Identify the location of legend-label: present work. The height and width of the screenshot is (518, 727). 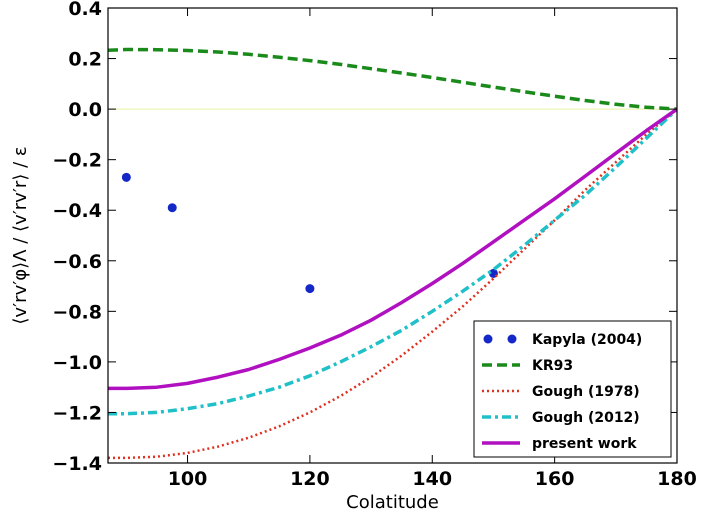
(584, 444).